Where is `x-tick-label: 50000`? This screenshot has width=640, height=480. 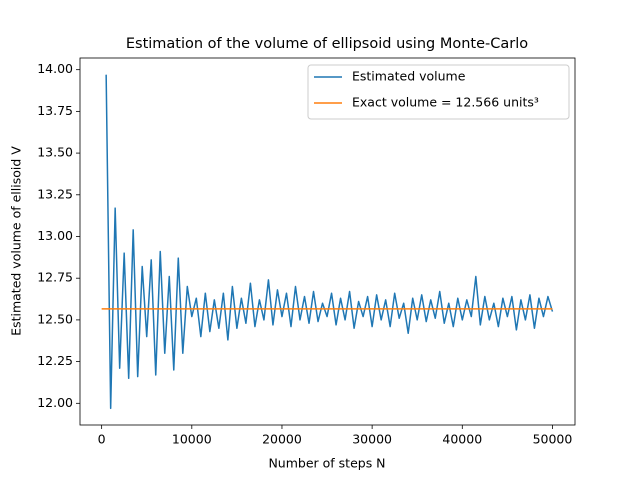
x-tick-label: 50000 is located at coordinates (553, 439).